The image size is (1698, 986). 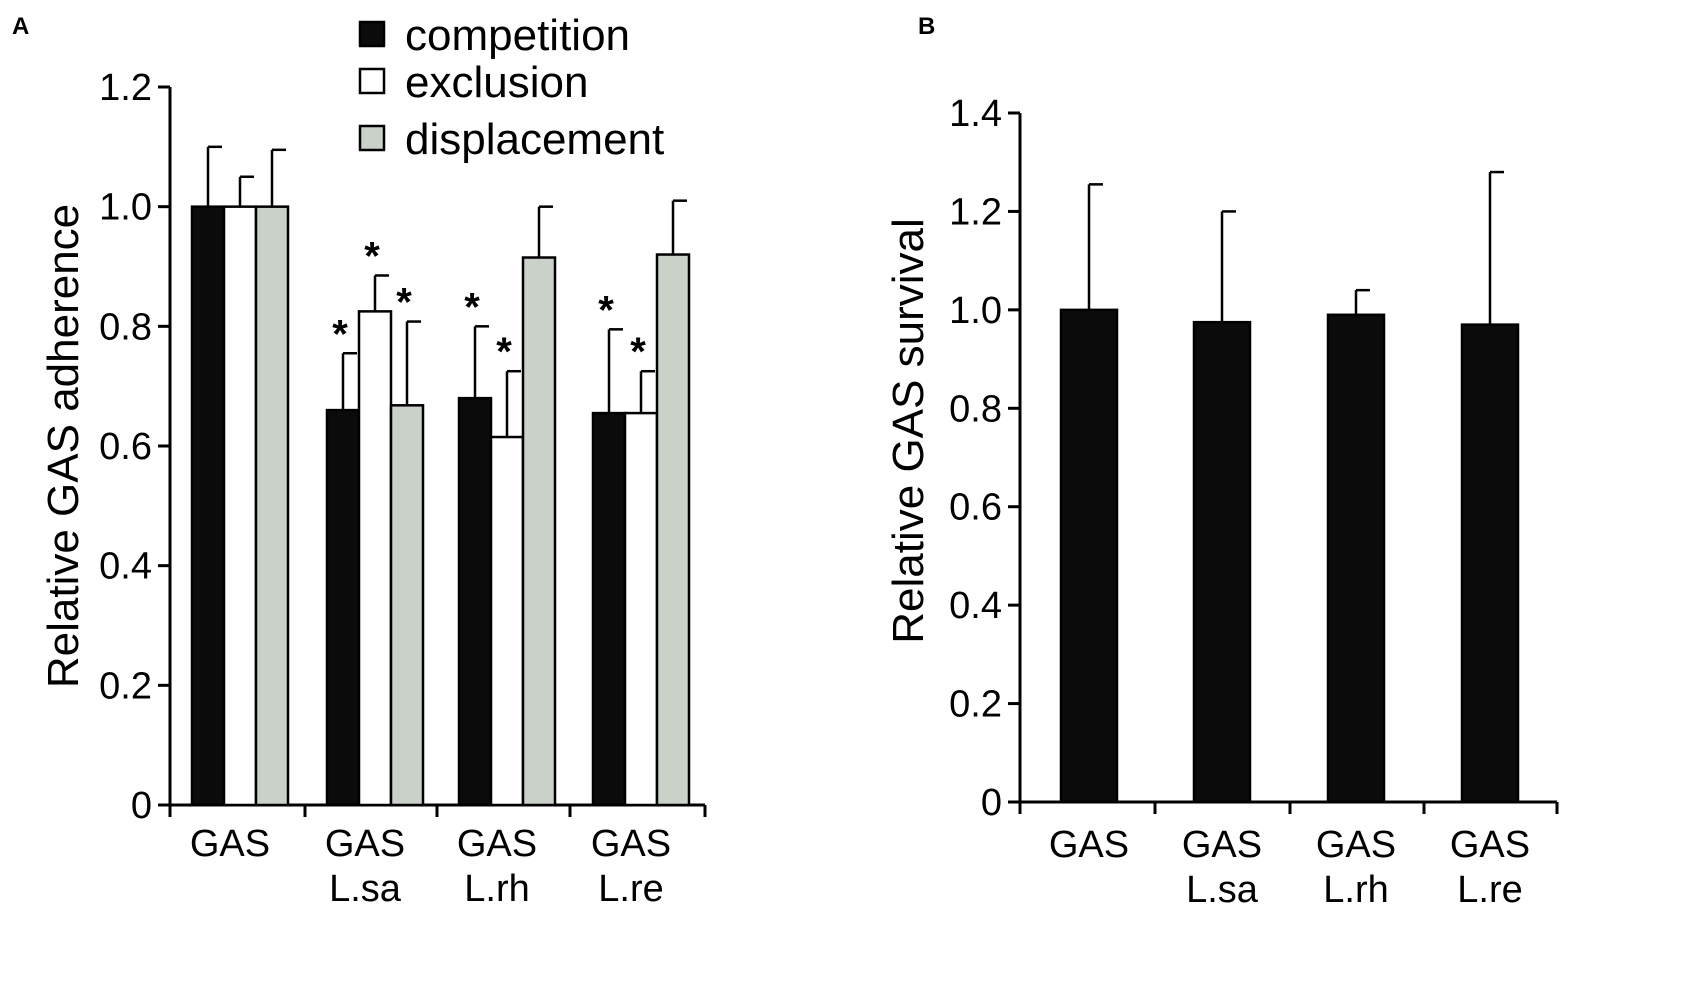 What do you see at coordinates (517, 35) in the screenshot?
I see `legend-label-competition: competition` at bounding box center [517, 35].